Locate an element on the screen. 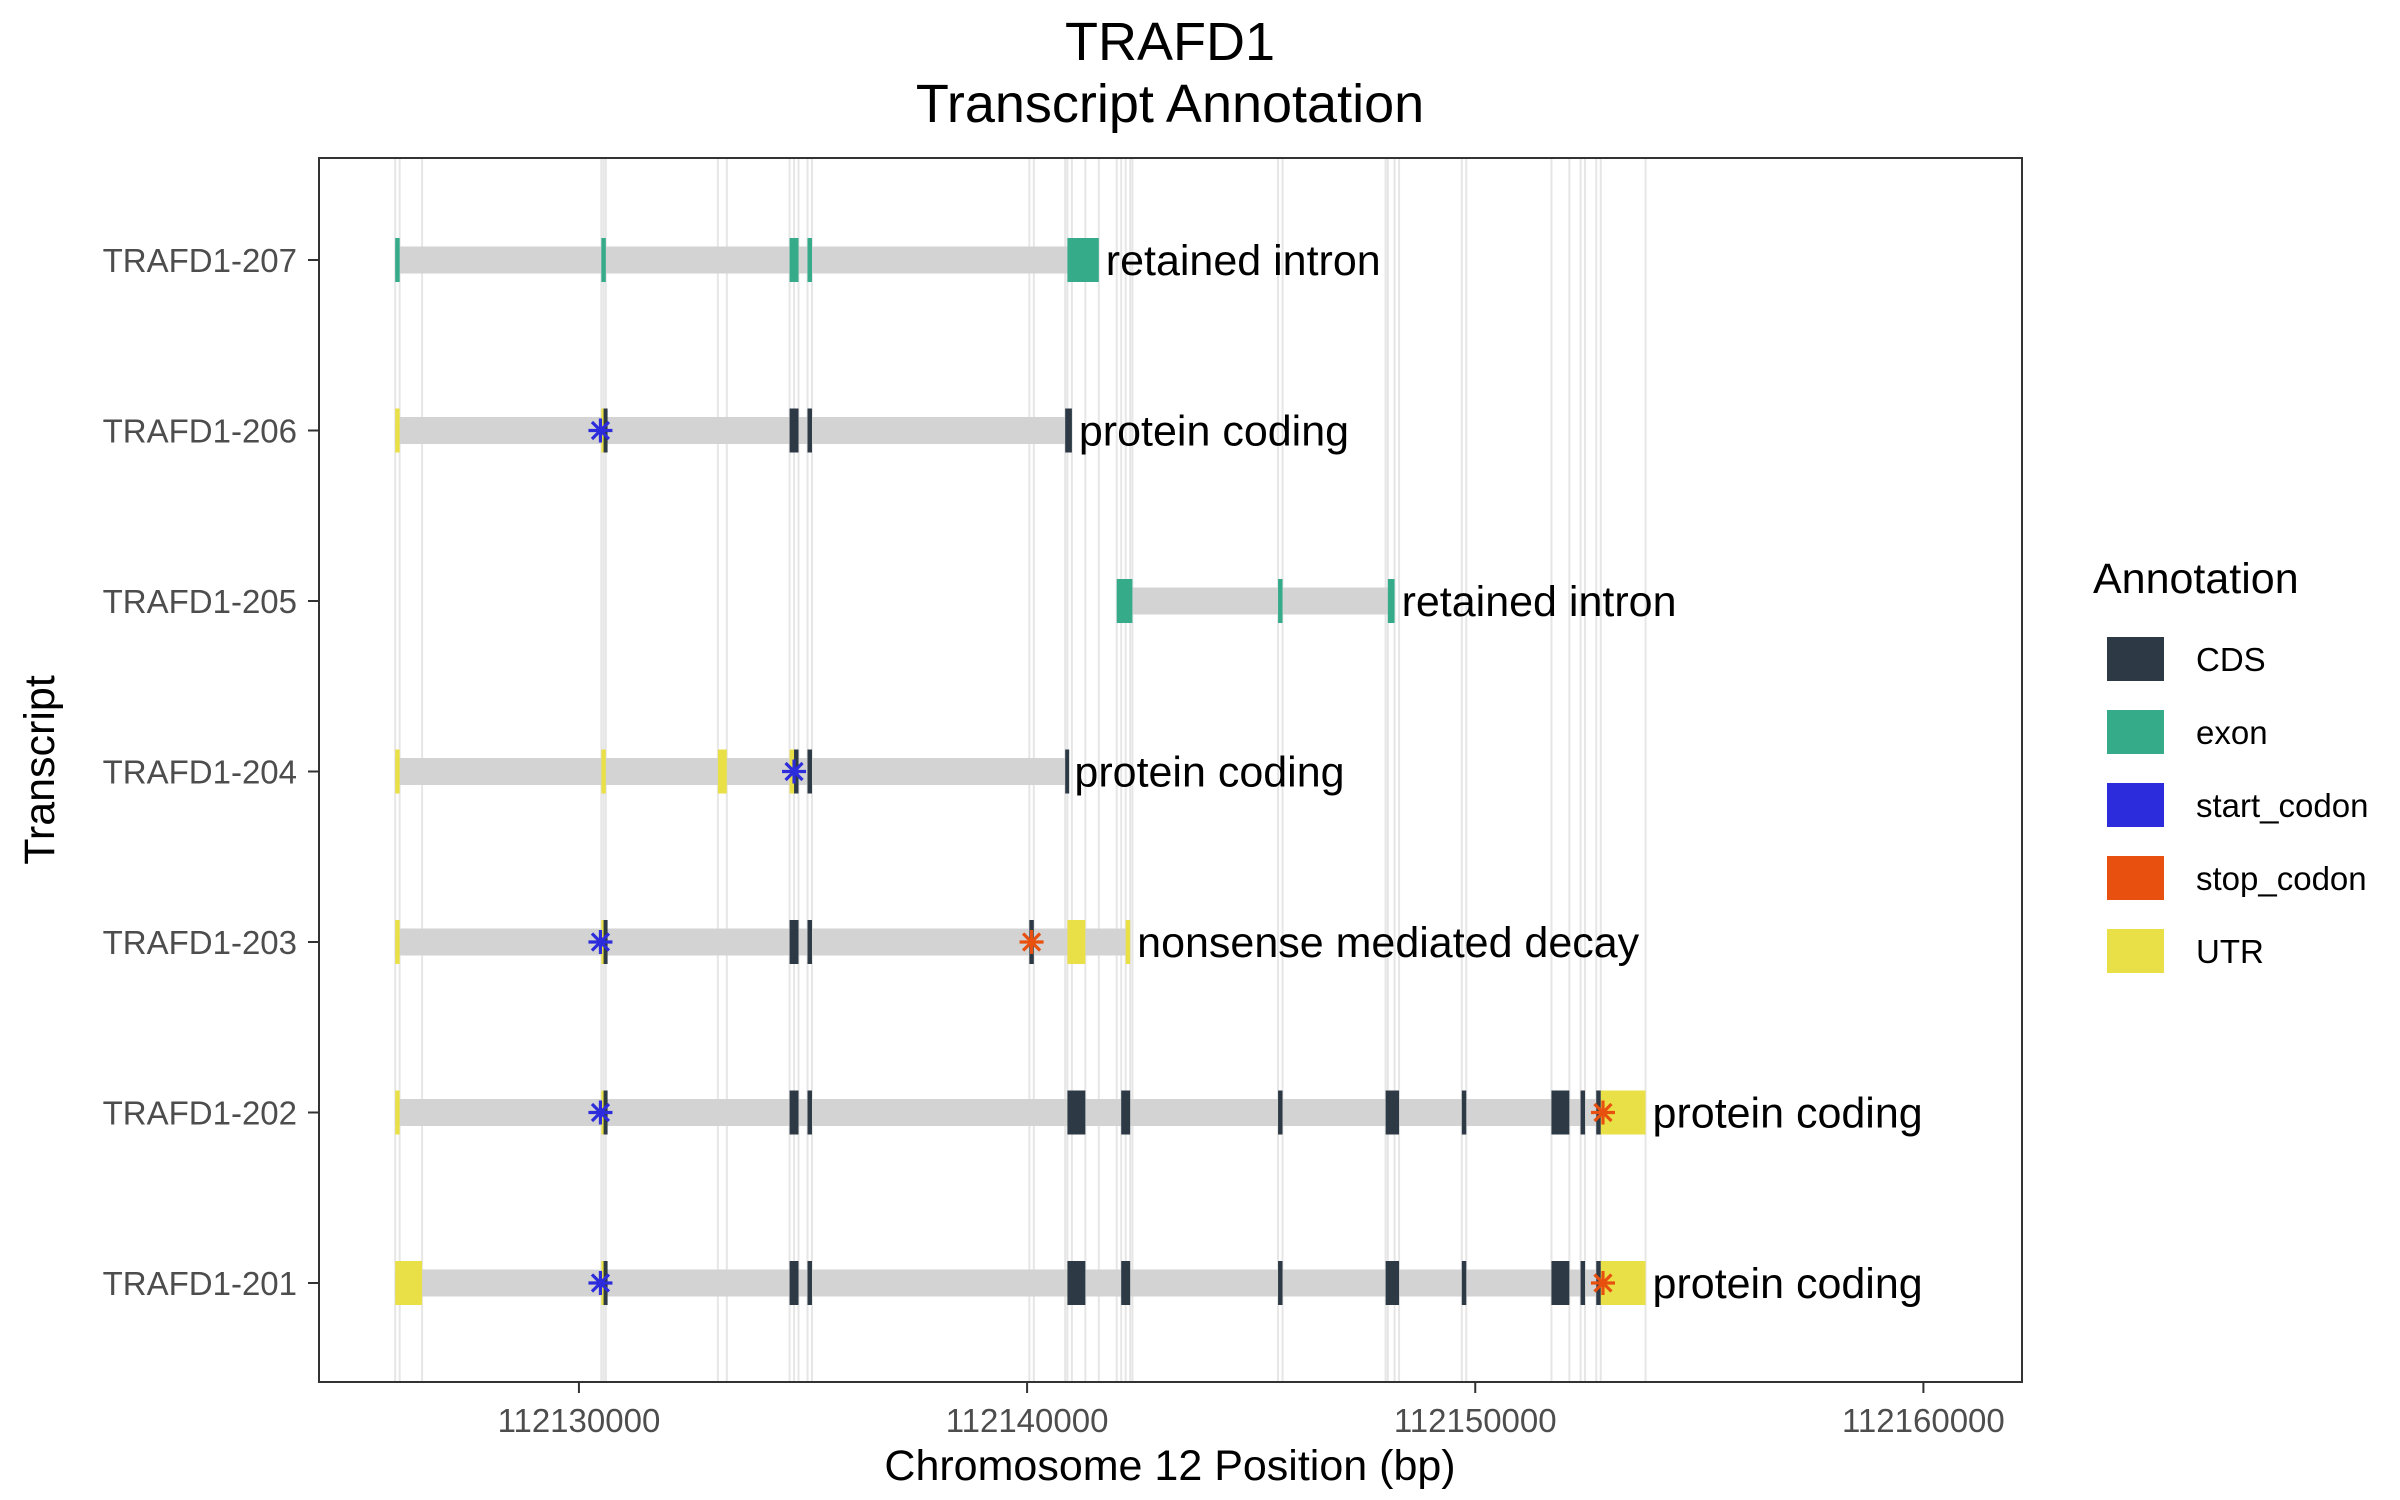 The height and width of the screenshot is (1500, 2400). transcript-type-label: nonsense mediated decay is located at coordinates (1388, 943).